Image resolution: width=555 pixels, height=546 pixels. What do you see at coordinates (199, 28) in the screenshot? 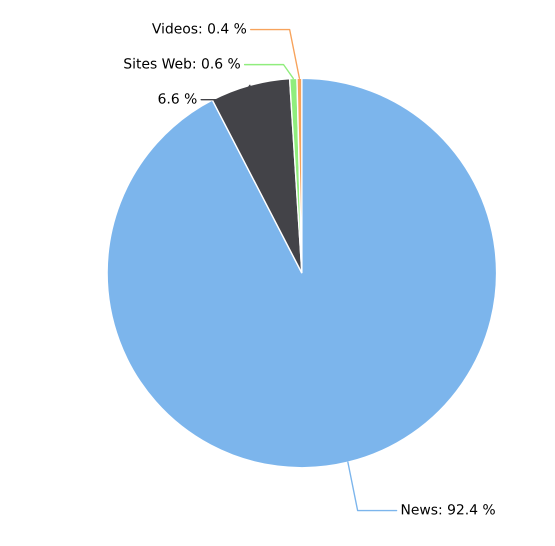
I see `slice-label: Videos: 0.4 %` at bounding box center [199, 28].